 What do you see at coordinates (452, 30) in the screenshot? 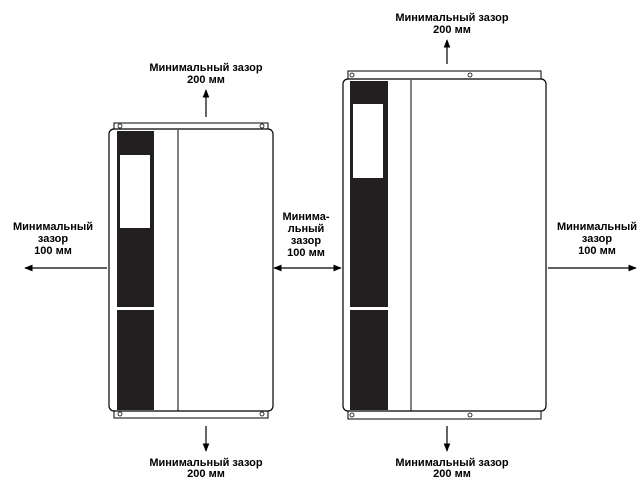
I see `right-top-label-line2: 200 мм` at bounding box center [452, 30].